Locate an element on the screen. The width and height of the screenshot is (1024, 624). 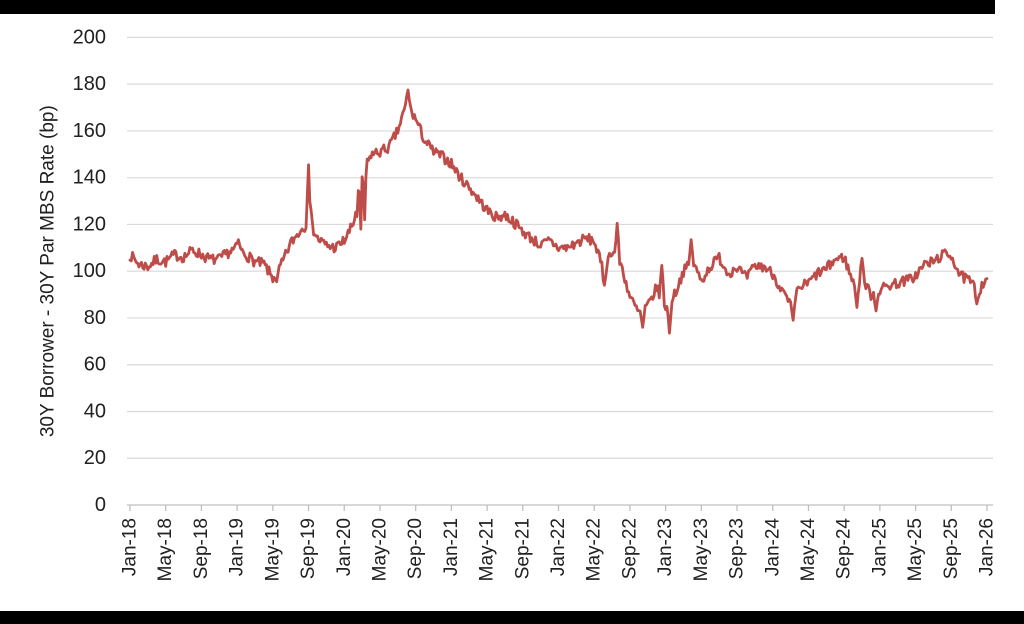
x-tick-label: Jan-18 is located at coordinates (130, 547).